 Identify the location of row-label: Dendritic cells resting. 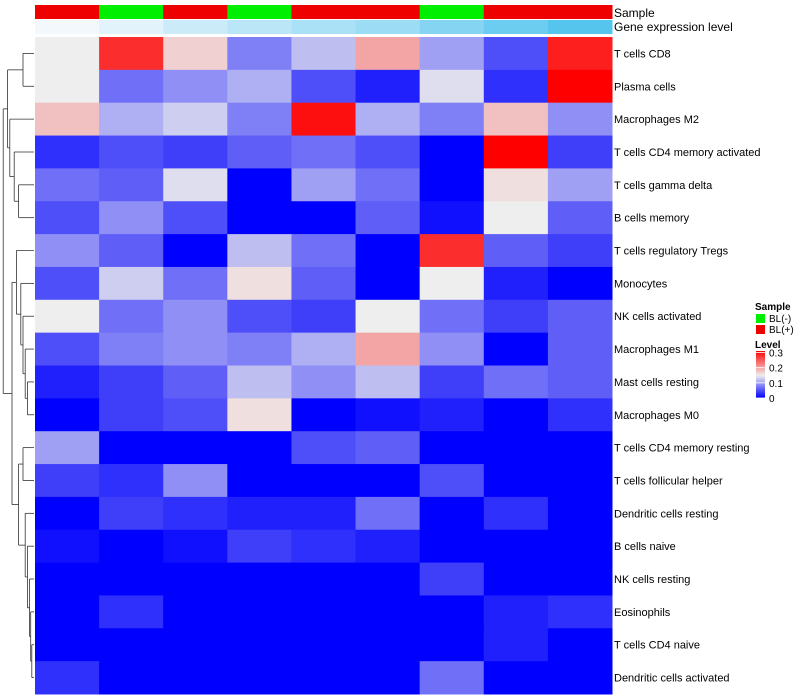
(666, 514).